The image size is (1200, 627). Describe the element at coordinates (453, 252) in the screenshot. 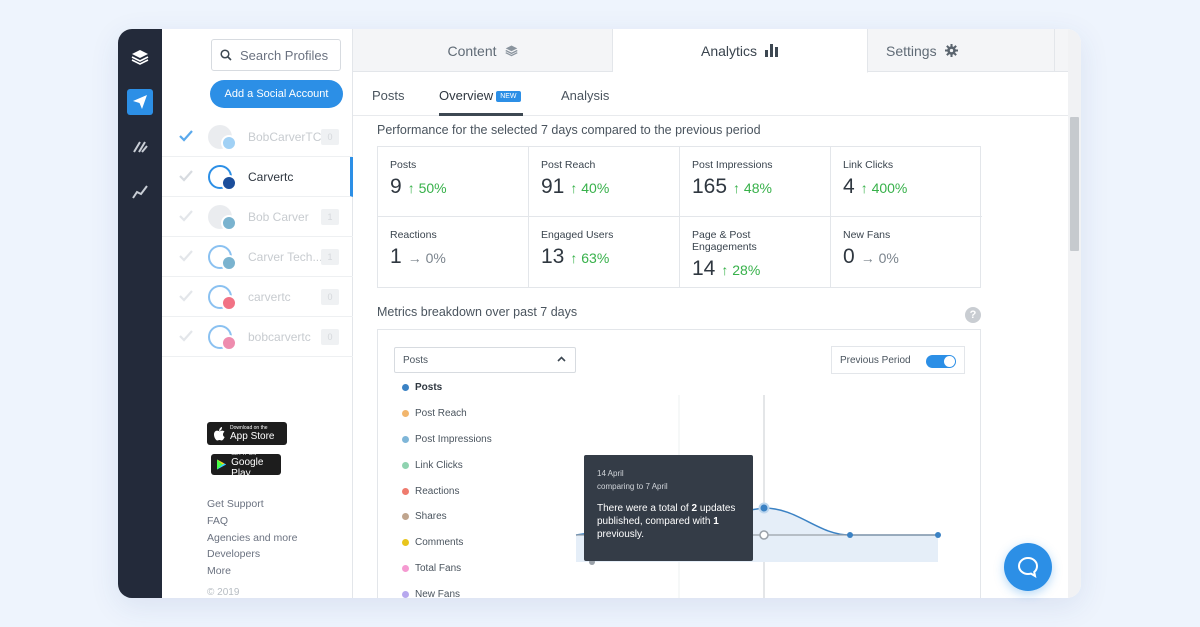

I see `metric-card: Reactions 1 → 0%` at that location.